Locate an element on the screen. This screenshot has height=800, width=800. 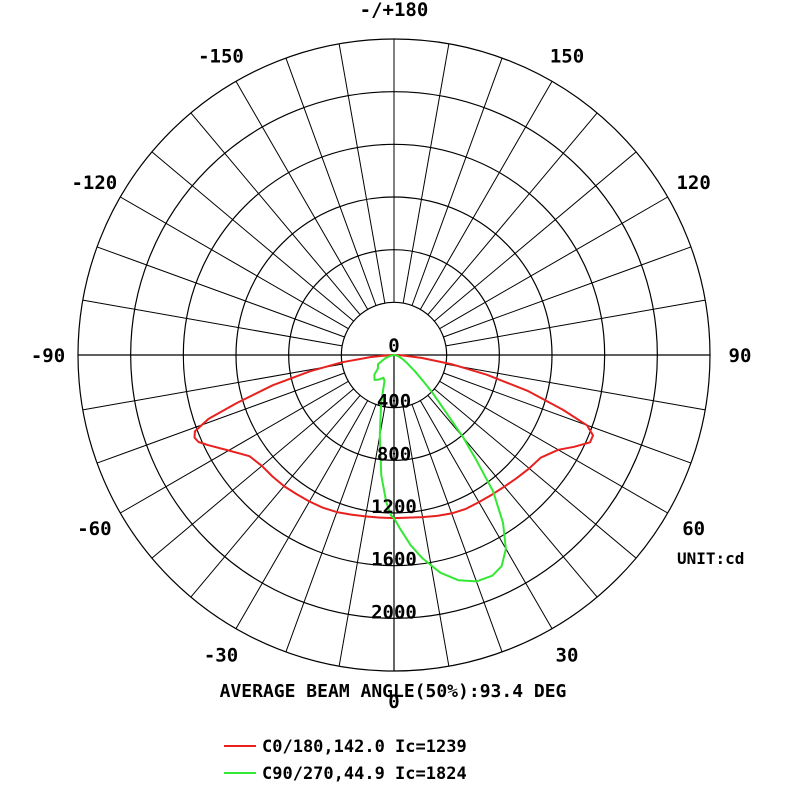
angle-label: 60 is located at coordinates (693, 529).